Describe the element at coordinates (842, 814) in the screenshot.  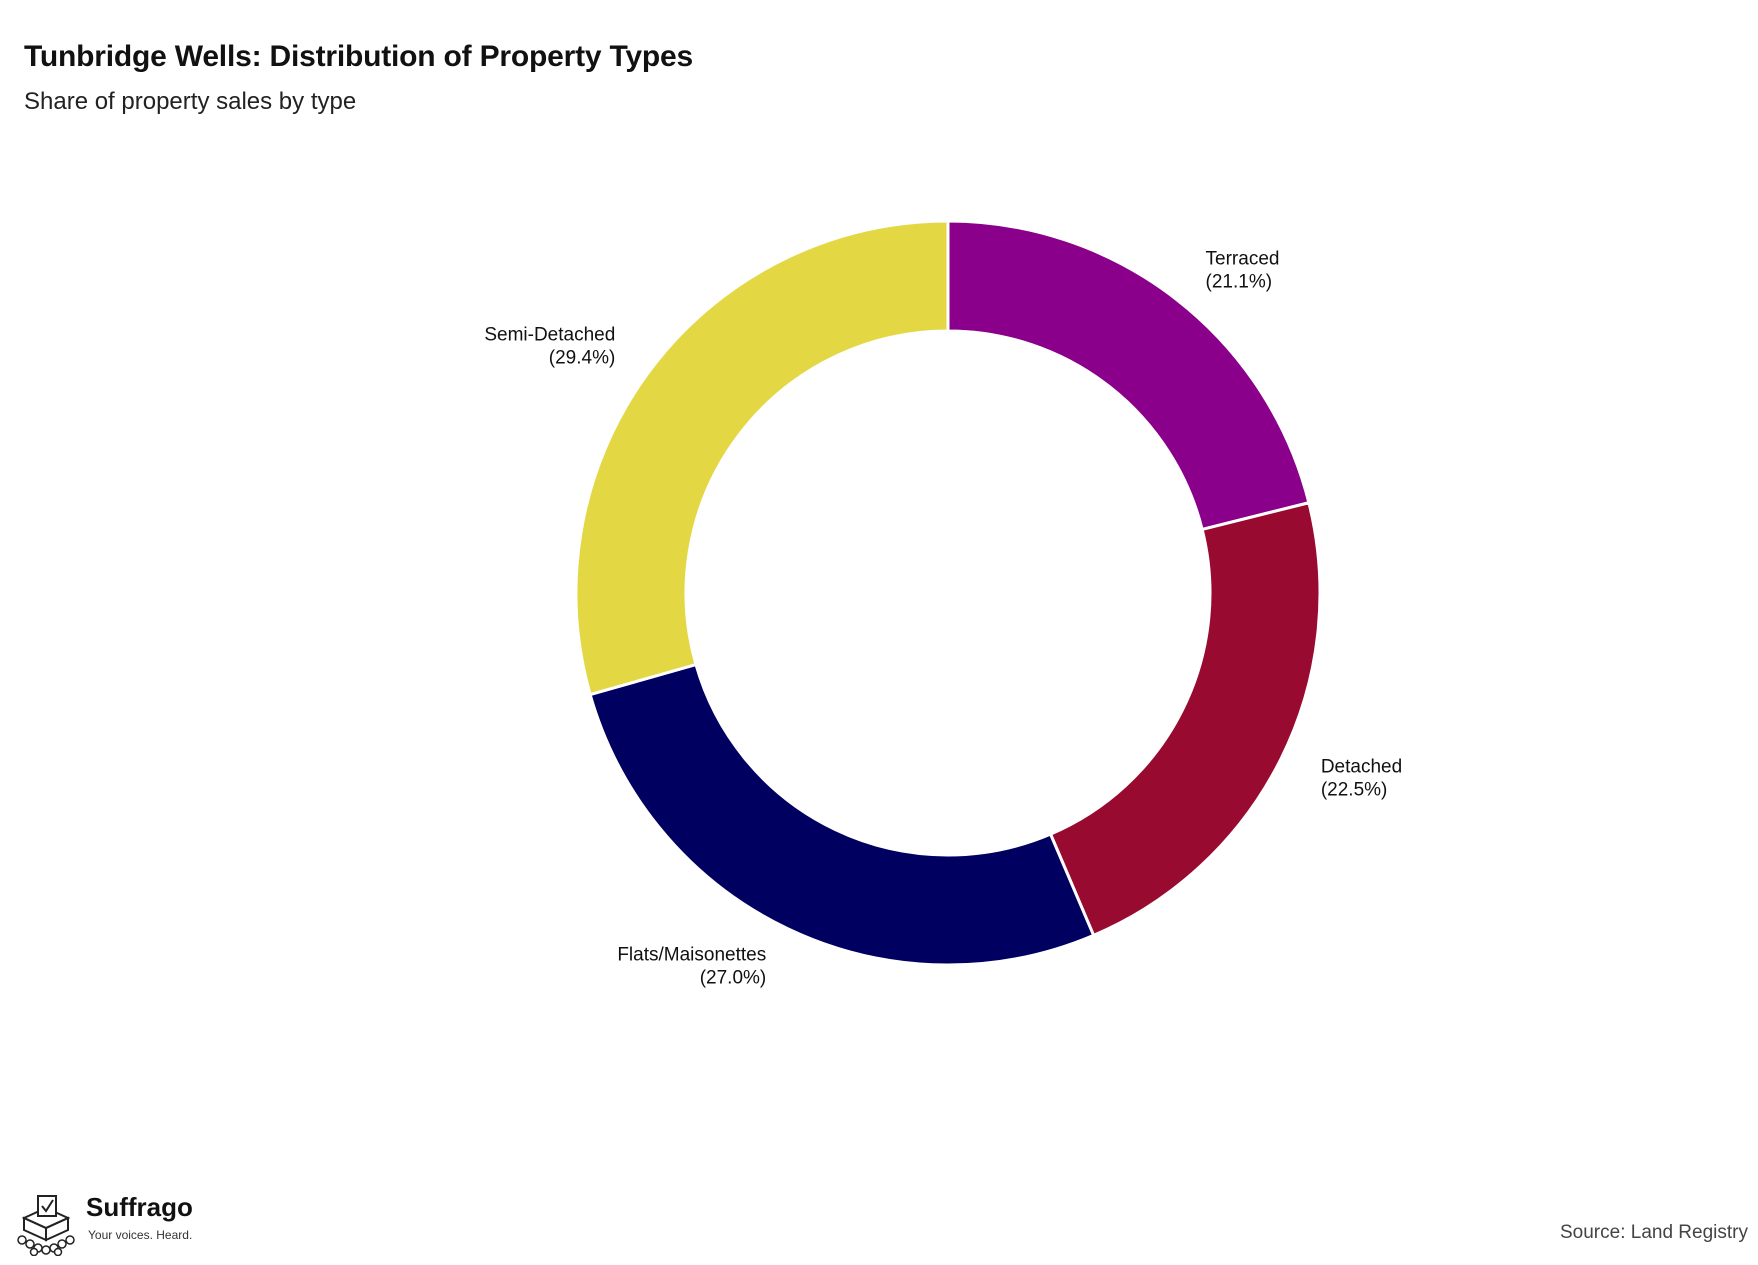
I see `slice-flats-maisonettes` at that location.